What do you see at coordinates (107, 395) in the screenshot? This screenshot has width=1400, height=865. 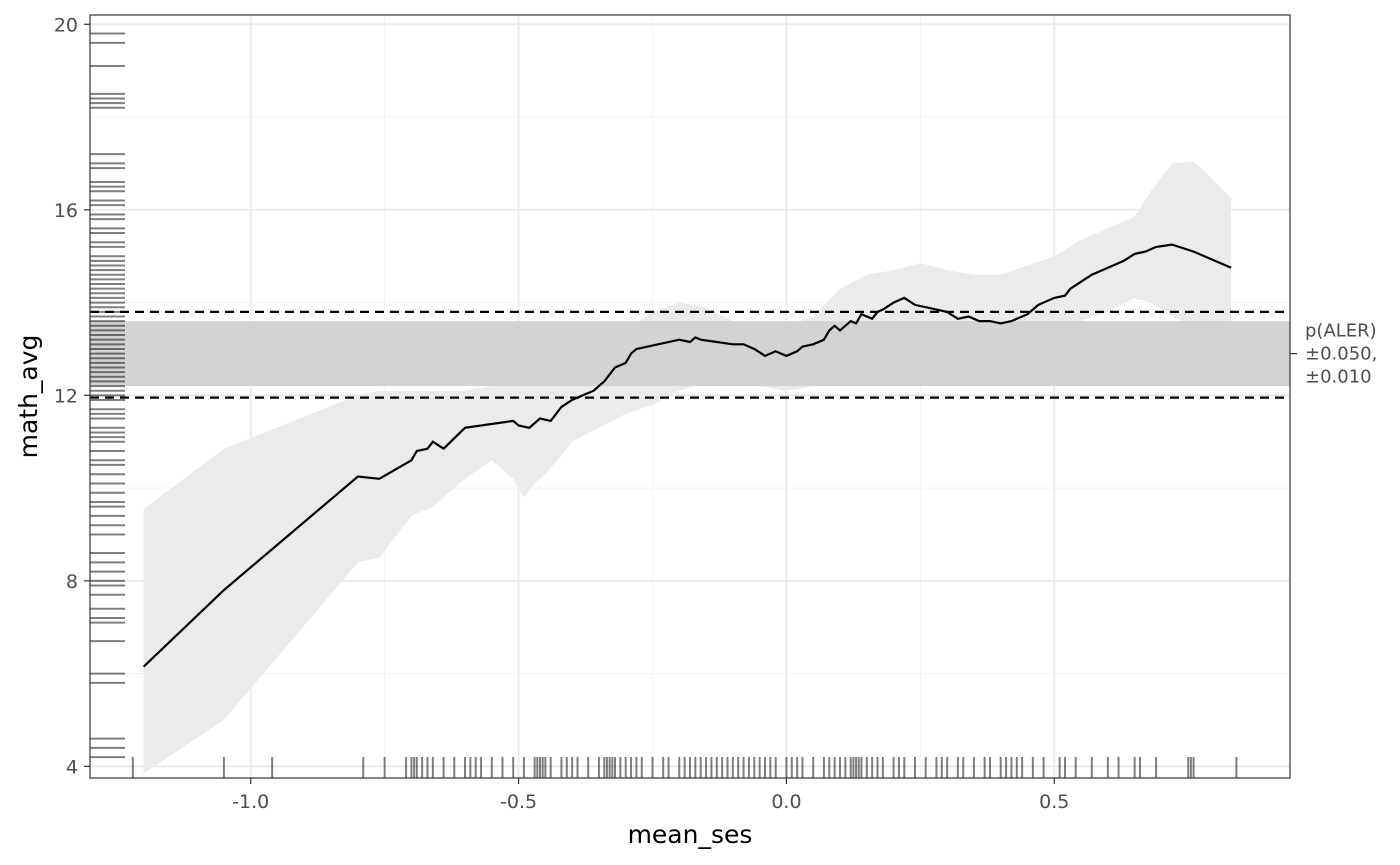 I see `rug-y` at bounding box center [107, 395].